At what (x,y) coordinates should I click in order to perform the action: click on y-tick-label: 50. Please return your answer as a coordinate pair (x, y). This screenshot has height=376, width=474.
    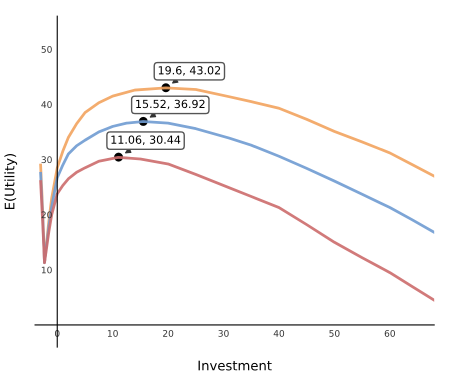
    Looking at the image, I should click on (47, 49).